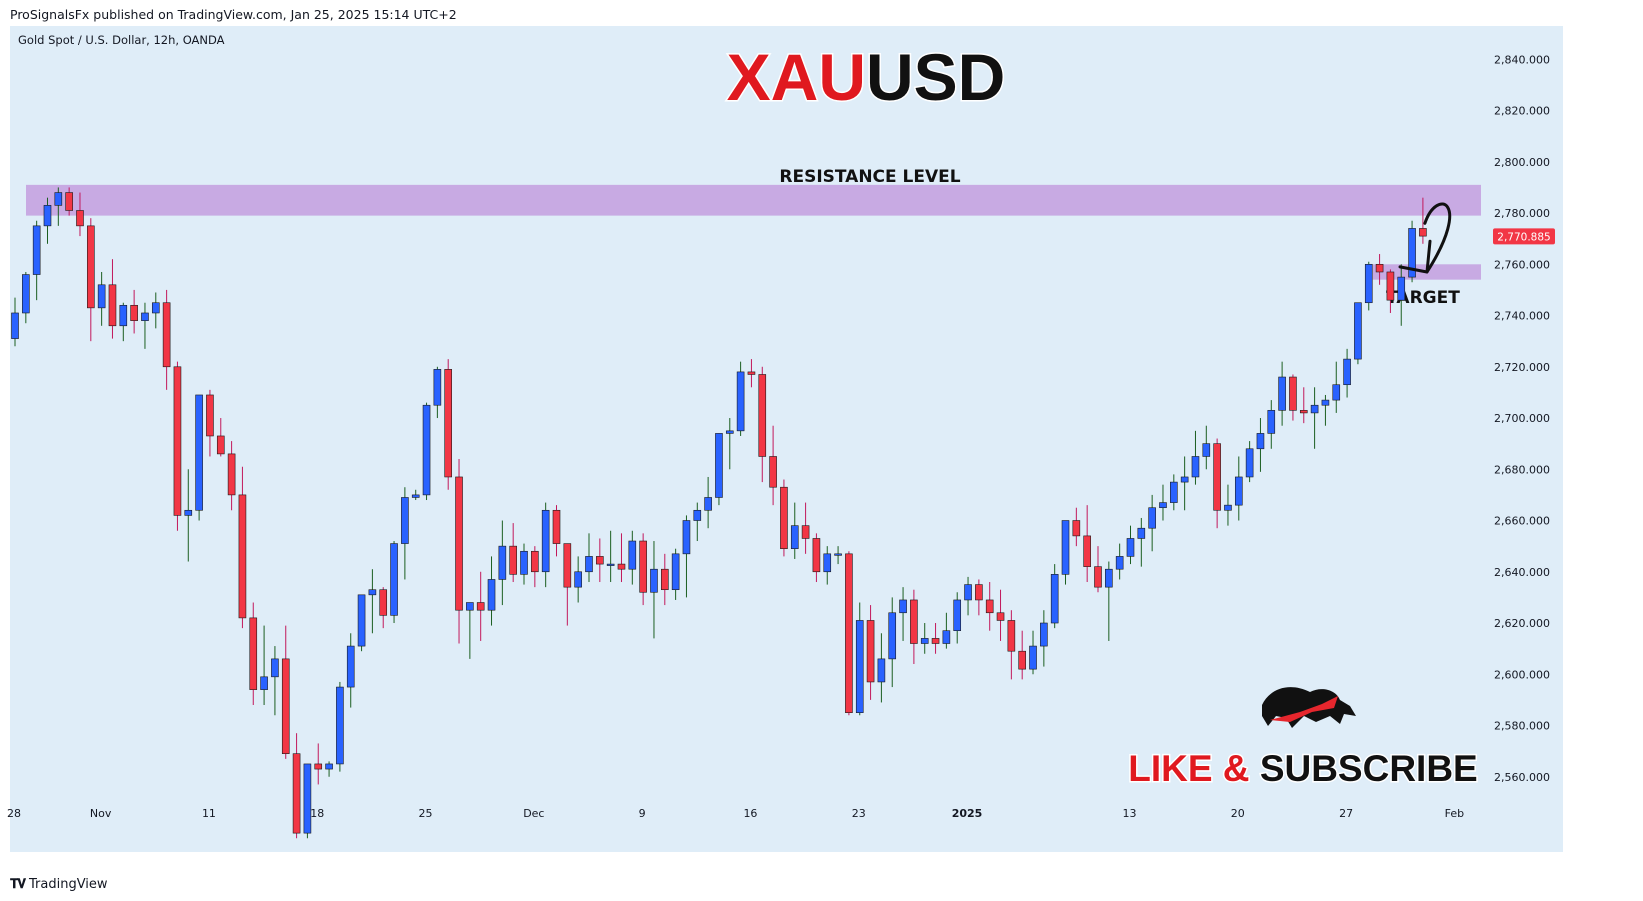  Describe the element at coordinates (859, 813) in the screenshot. I see `time-tick-label: 23` at that location.